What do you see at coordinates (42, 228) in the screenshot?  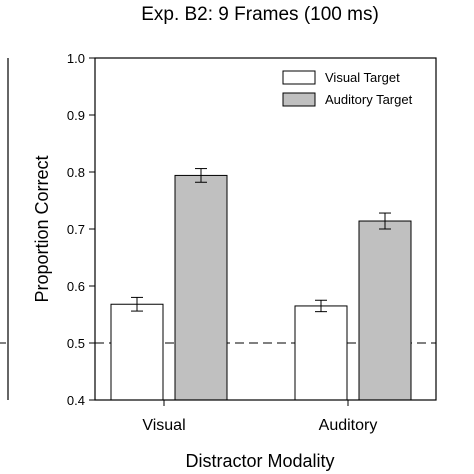 I see `y-axis-title: Proportion Correct` at bounding box center [42, 228].